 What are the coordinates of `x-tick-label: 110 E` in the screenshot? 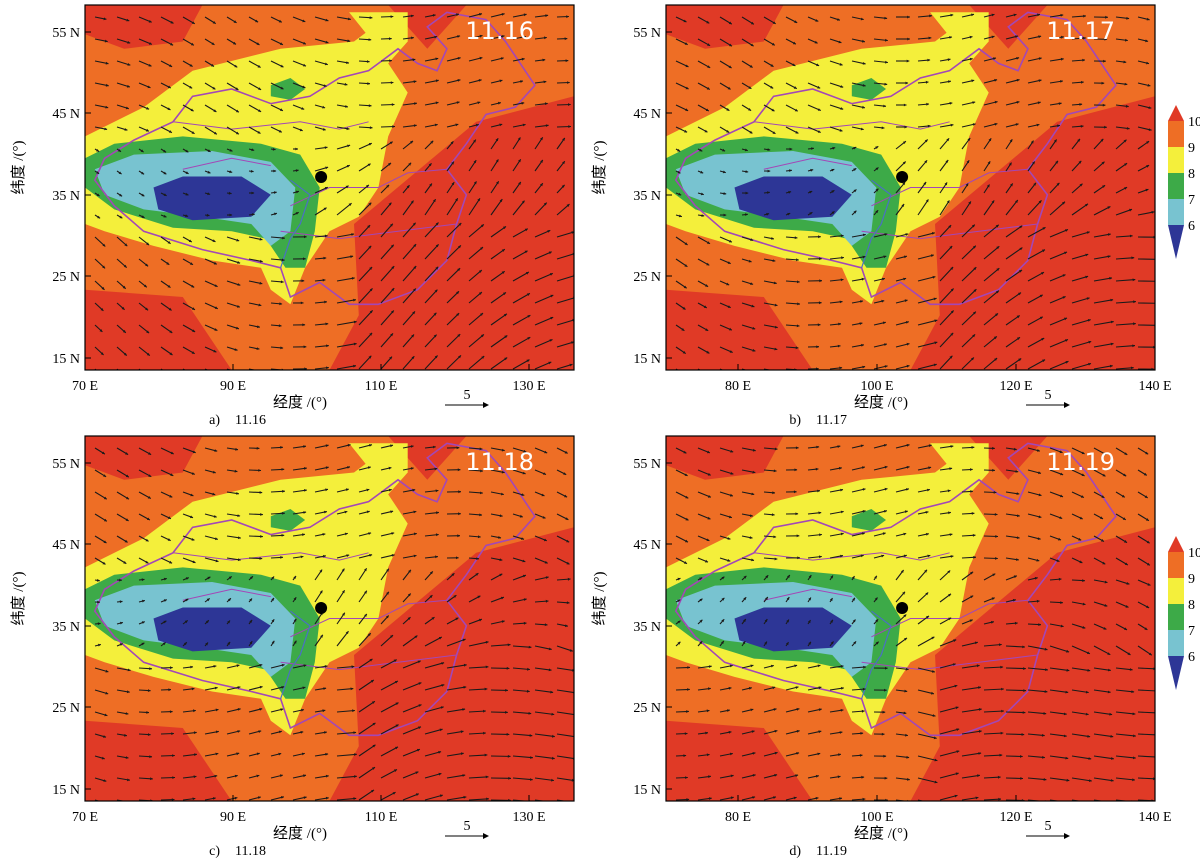 It's located at (381, 386).